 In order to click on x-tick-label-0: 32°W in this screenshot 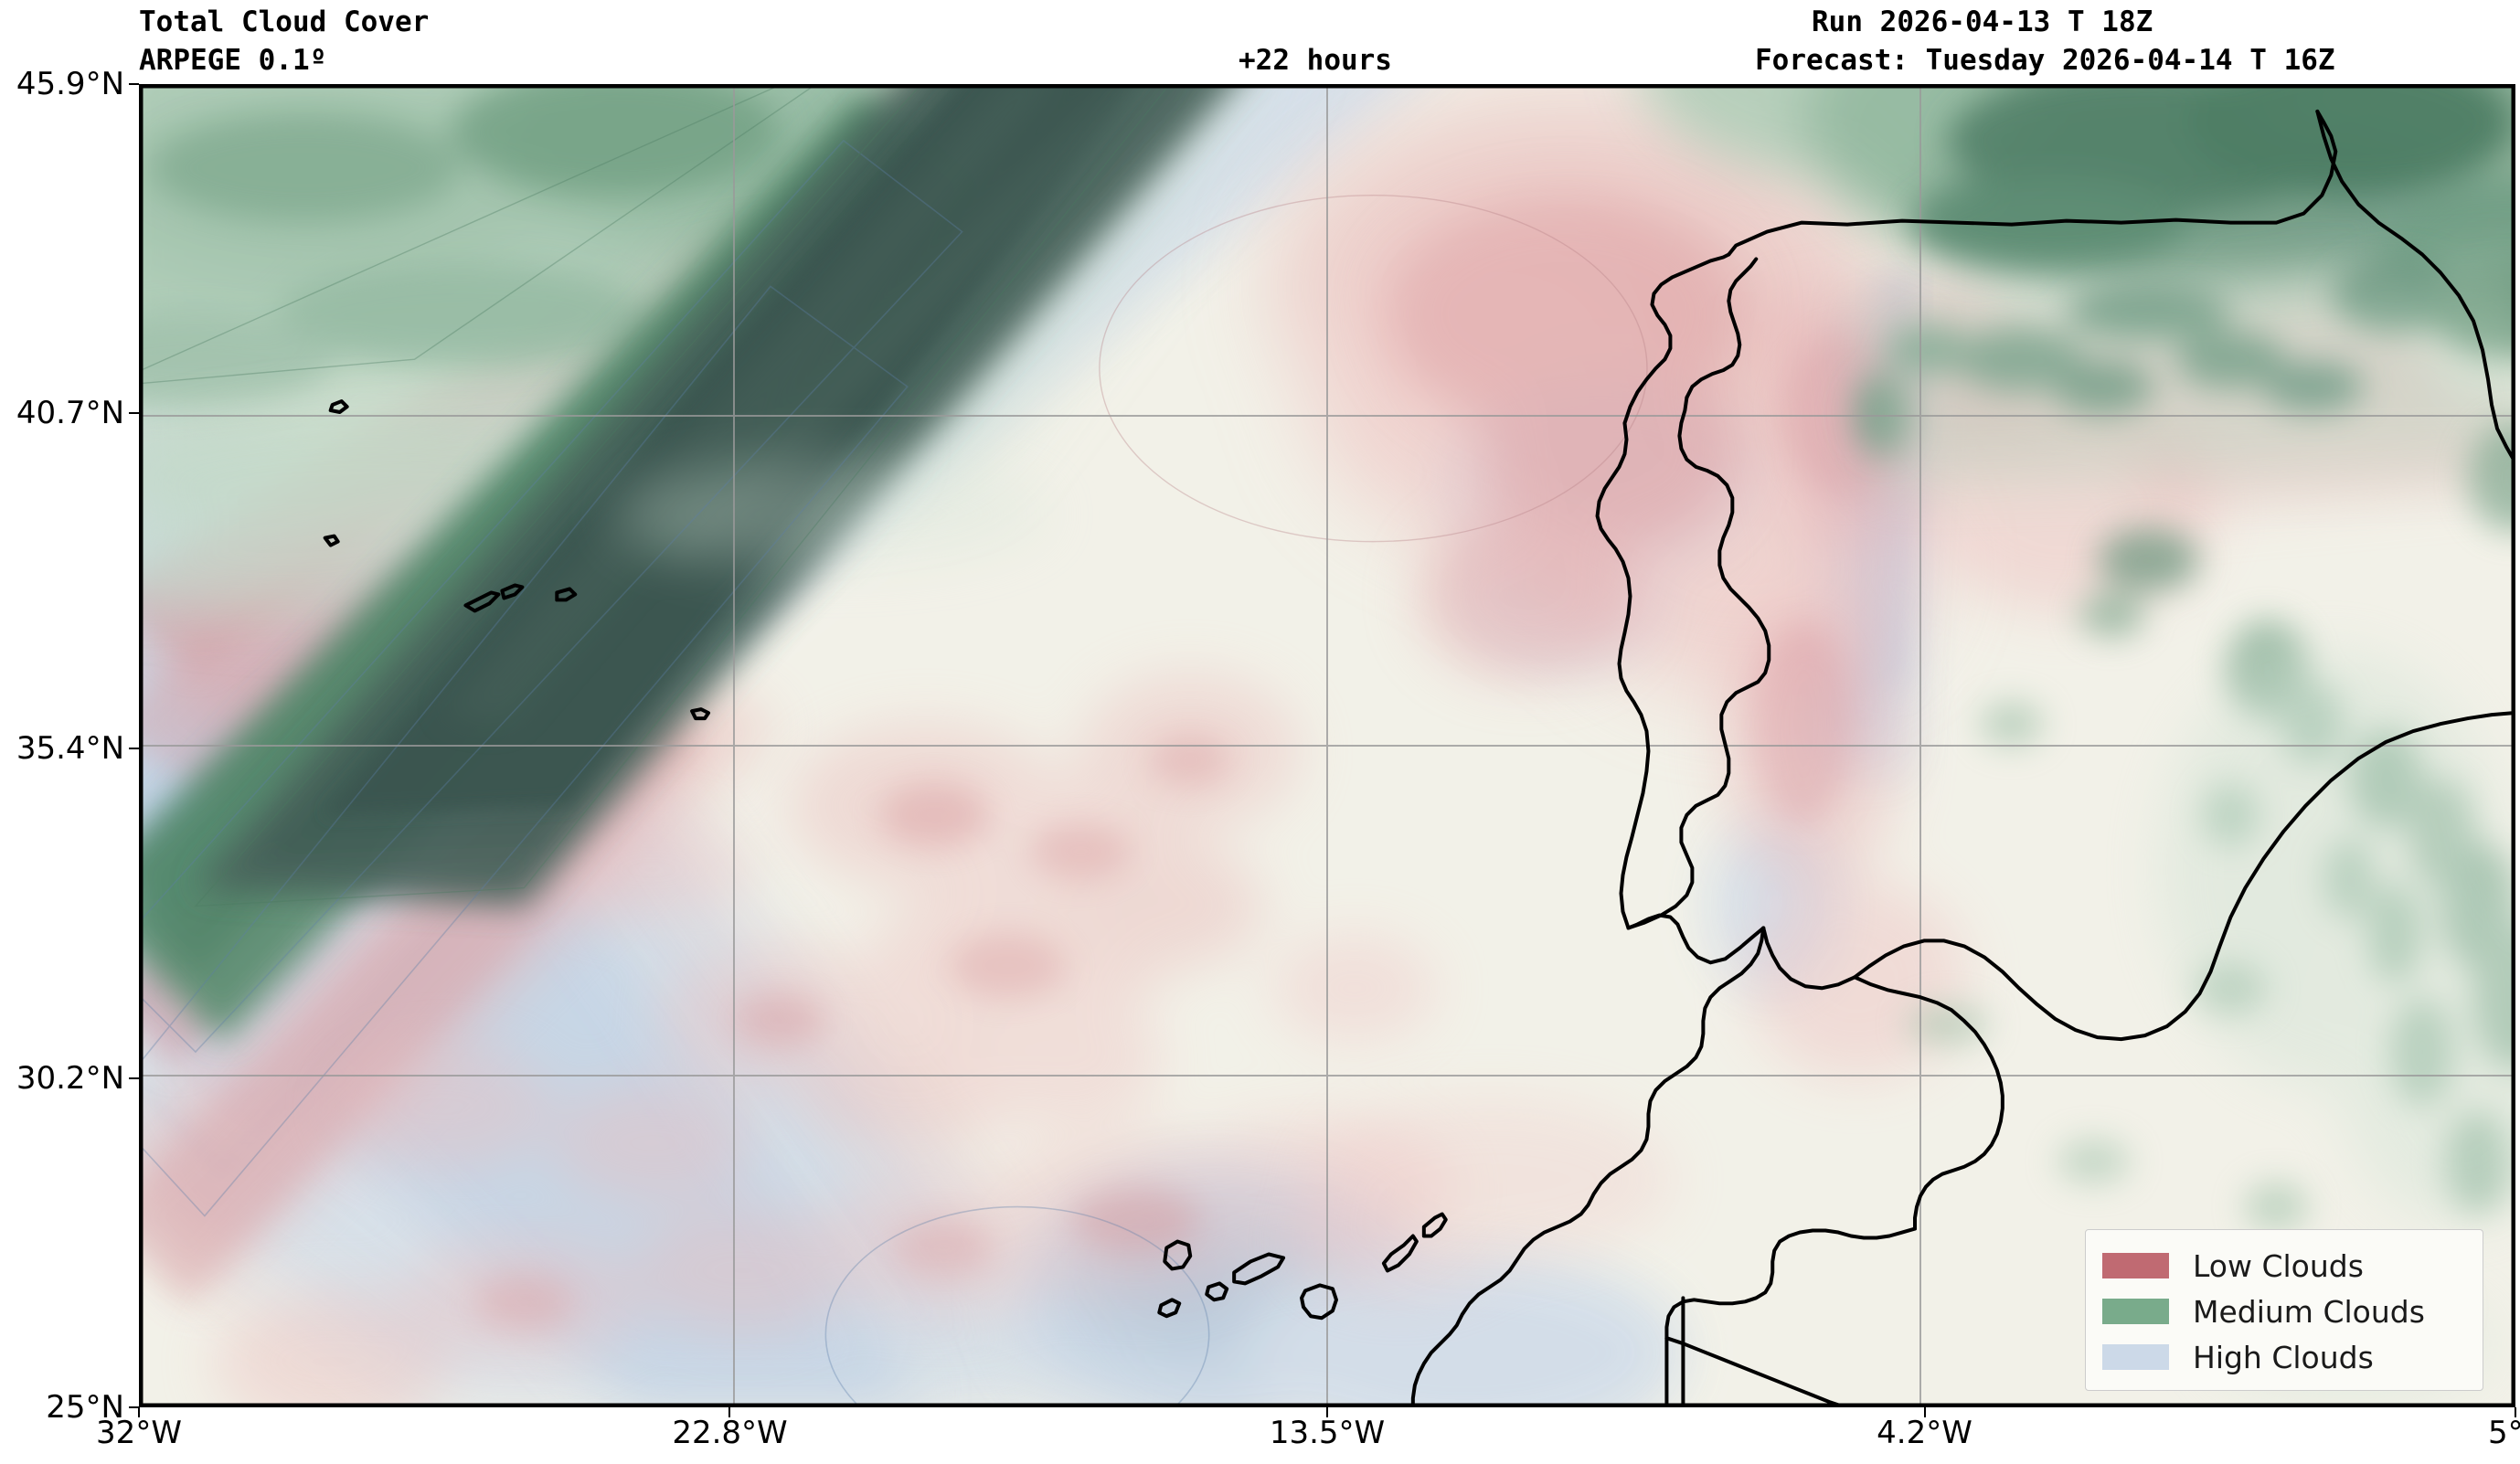, I will do `click(139, 1433)`.